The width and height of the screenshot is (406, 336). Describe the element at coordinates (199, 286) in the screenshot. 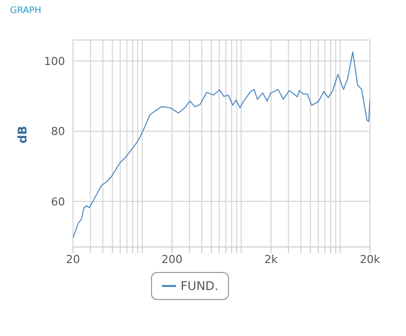

I see `legend-label: FUND.` at that location.